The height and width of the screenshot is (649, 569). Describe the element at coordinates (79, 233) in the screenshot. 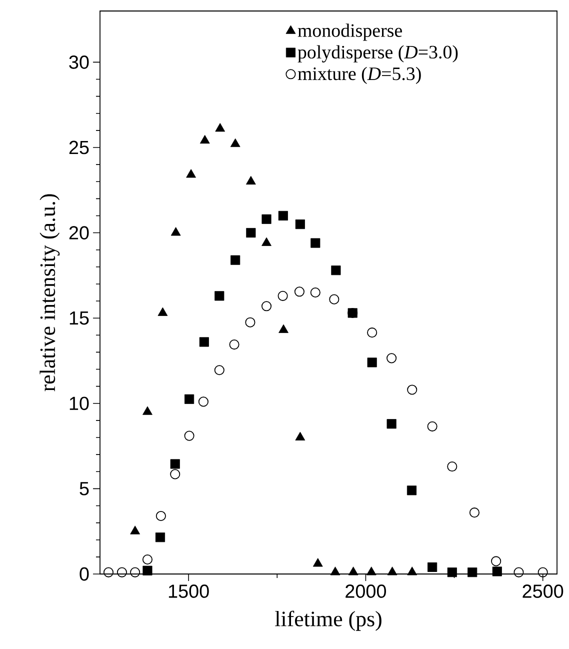

I see `y-tick-label: 20` at that location.